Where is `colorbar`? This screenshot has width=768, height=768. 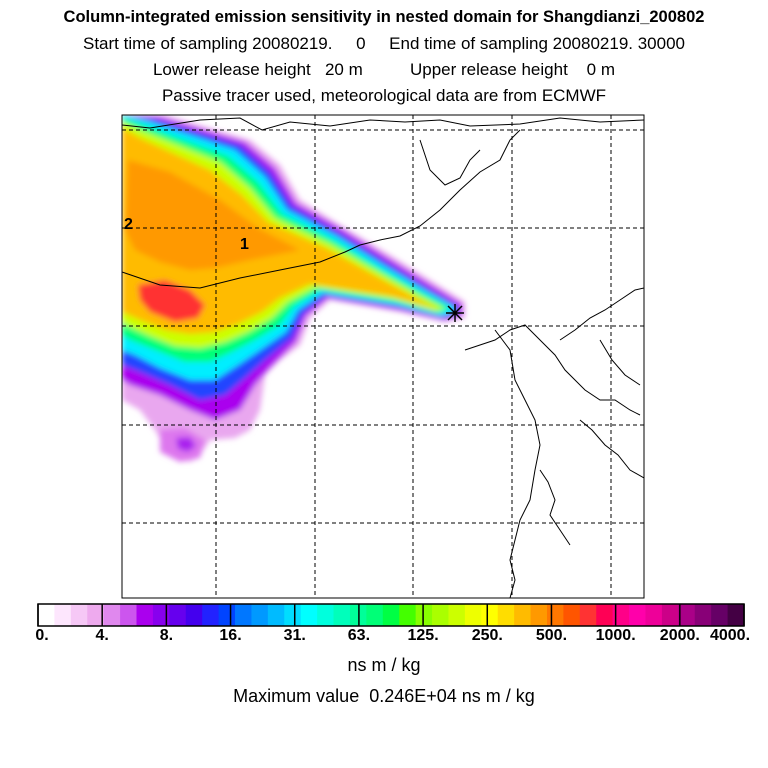 colorbar is located at coordinates (391, 615).